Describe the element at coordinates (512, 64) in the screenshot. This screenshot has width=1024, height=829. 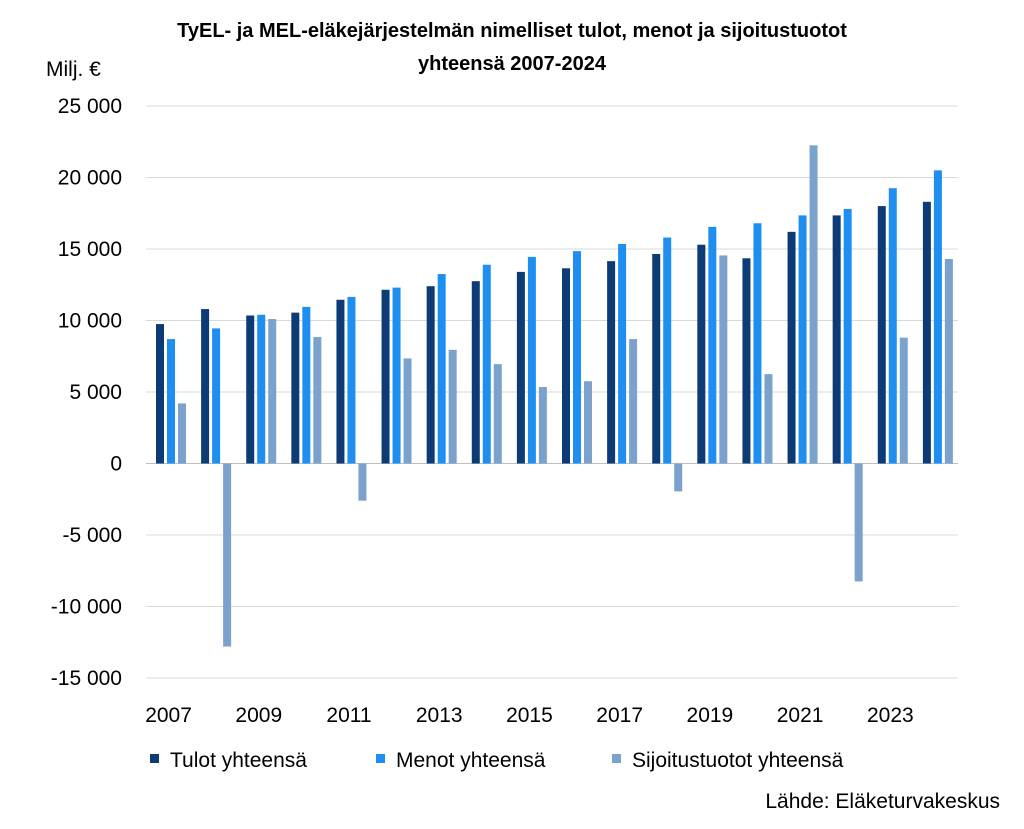
I see `chart-title-line-2: yhteensä 2007-2024` at that location.